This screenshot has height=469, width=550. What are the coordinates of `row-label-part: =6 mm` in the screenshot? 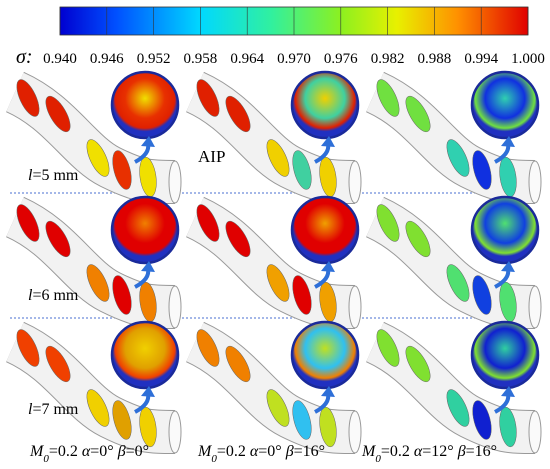 It's located at (55, 295).